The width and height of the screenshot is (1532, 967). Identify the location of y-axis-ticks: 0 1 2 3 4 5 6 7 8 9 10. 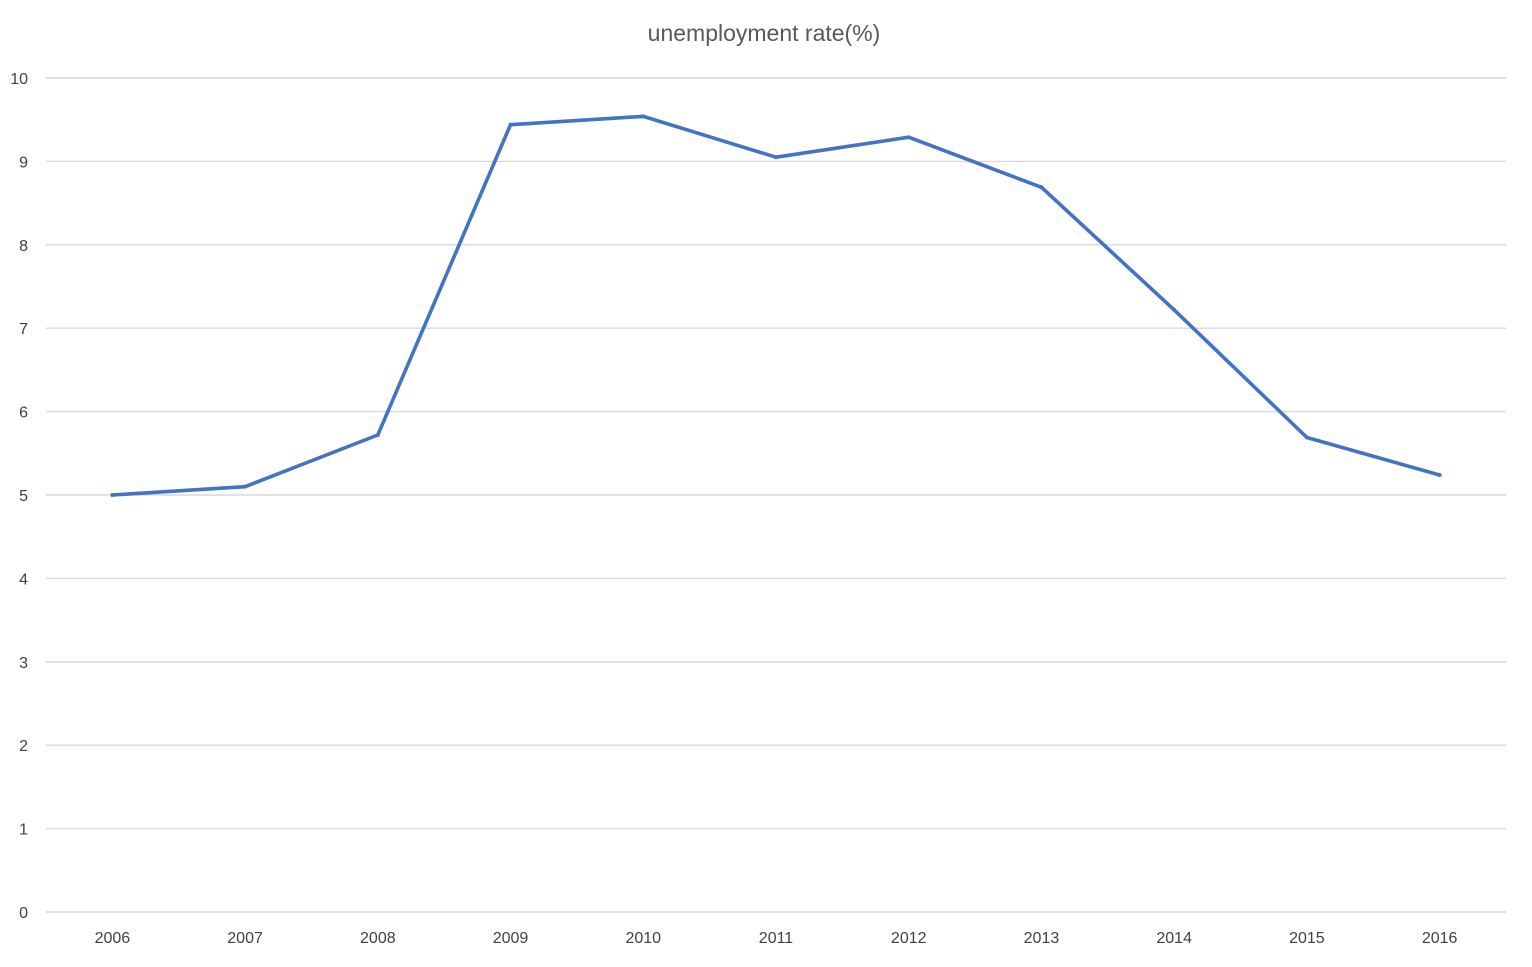
(19, 496).